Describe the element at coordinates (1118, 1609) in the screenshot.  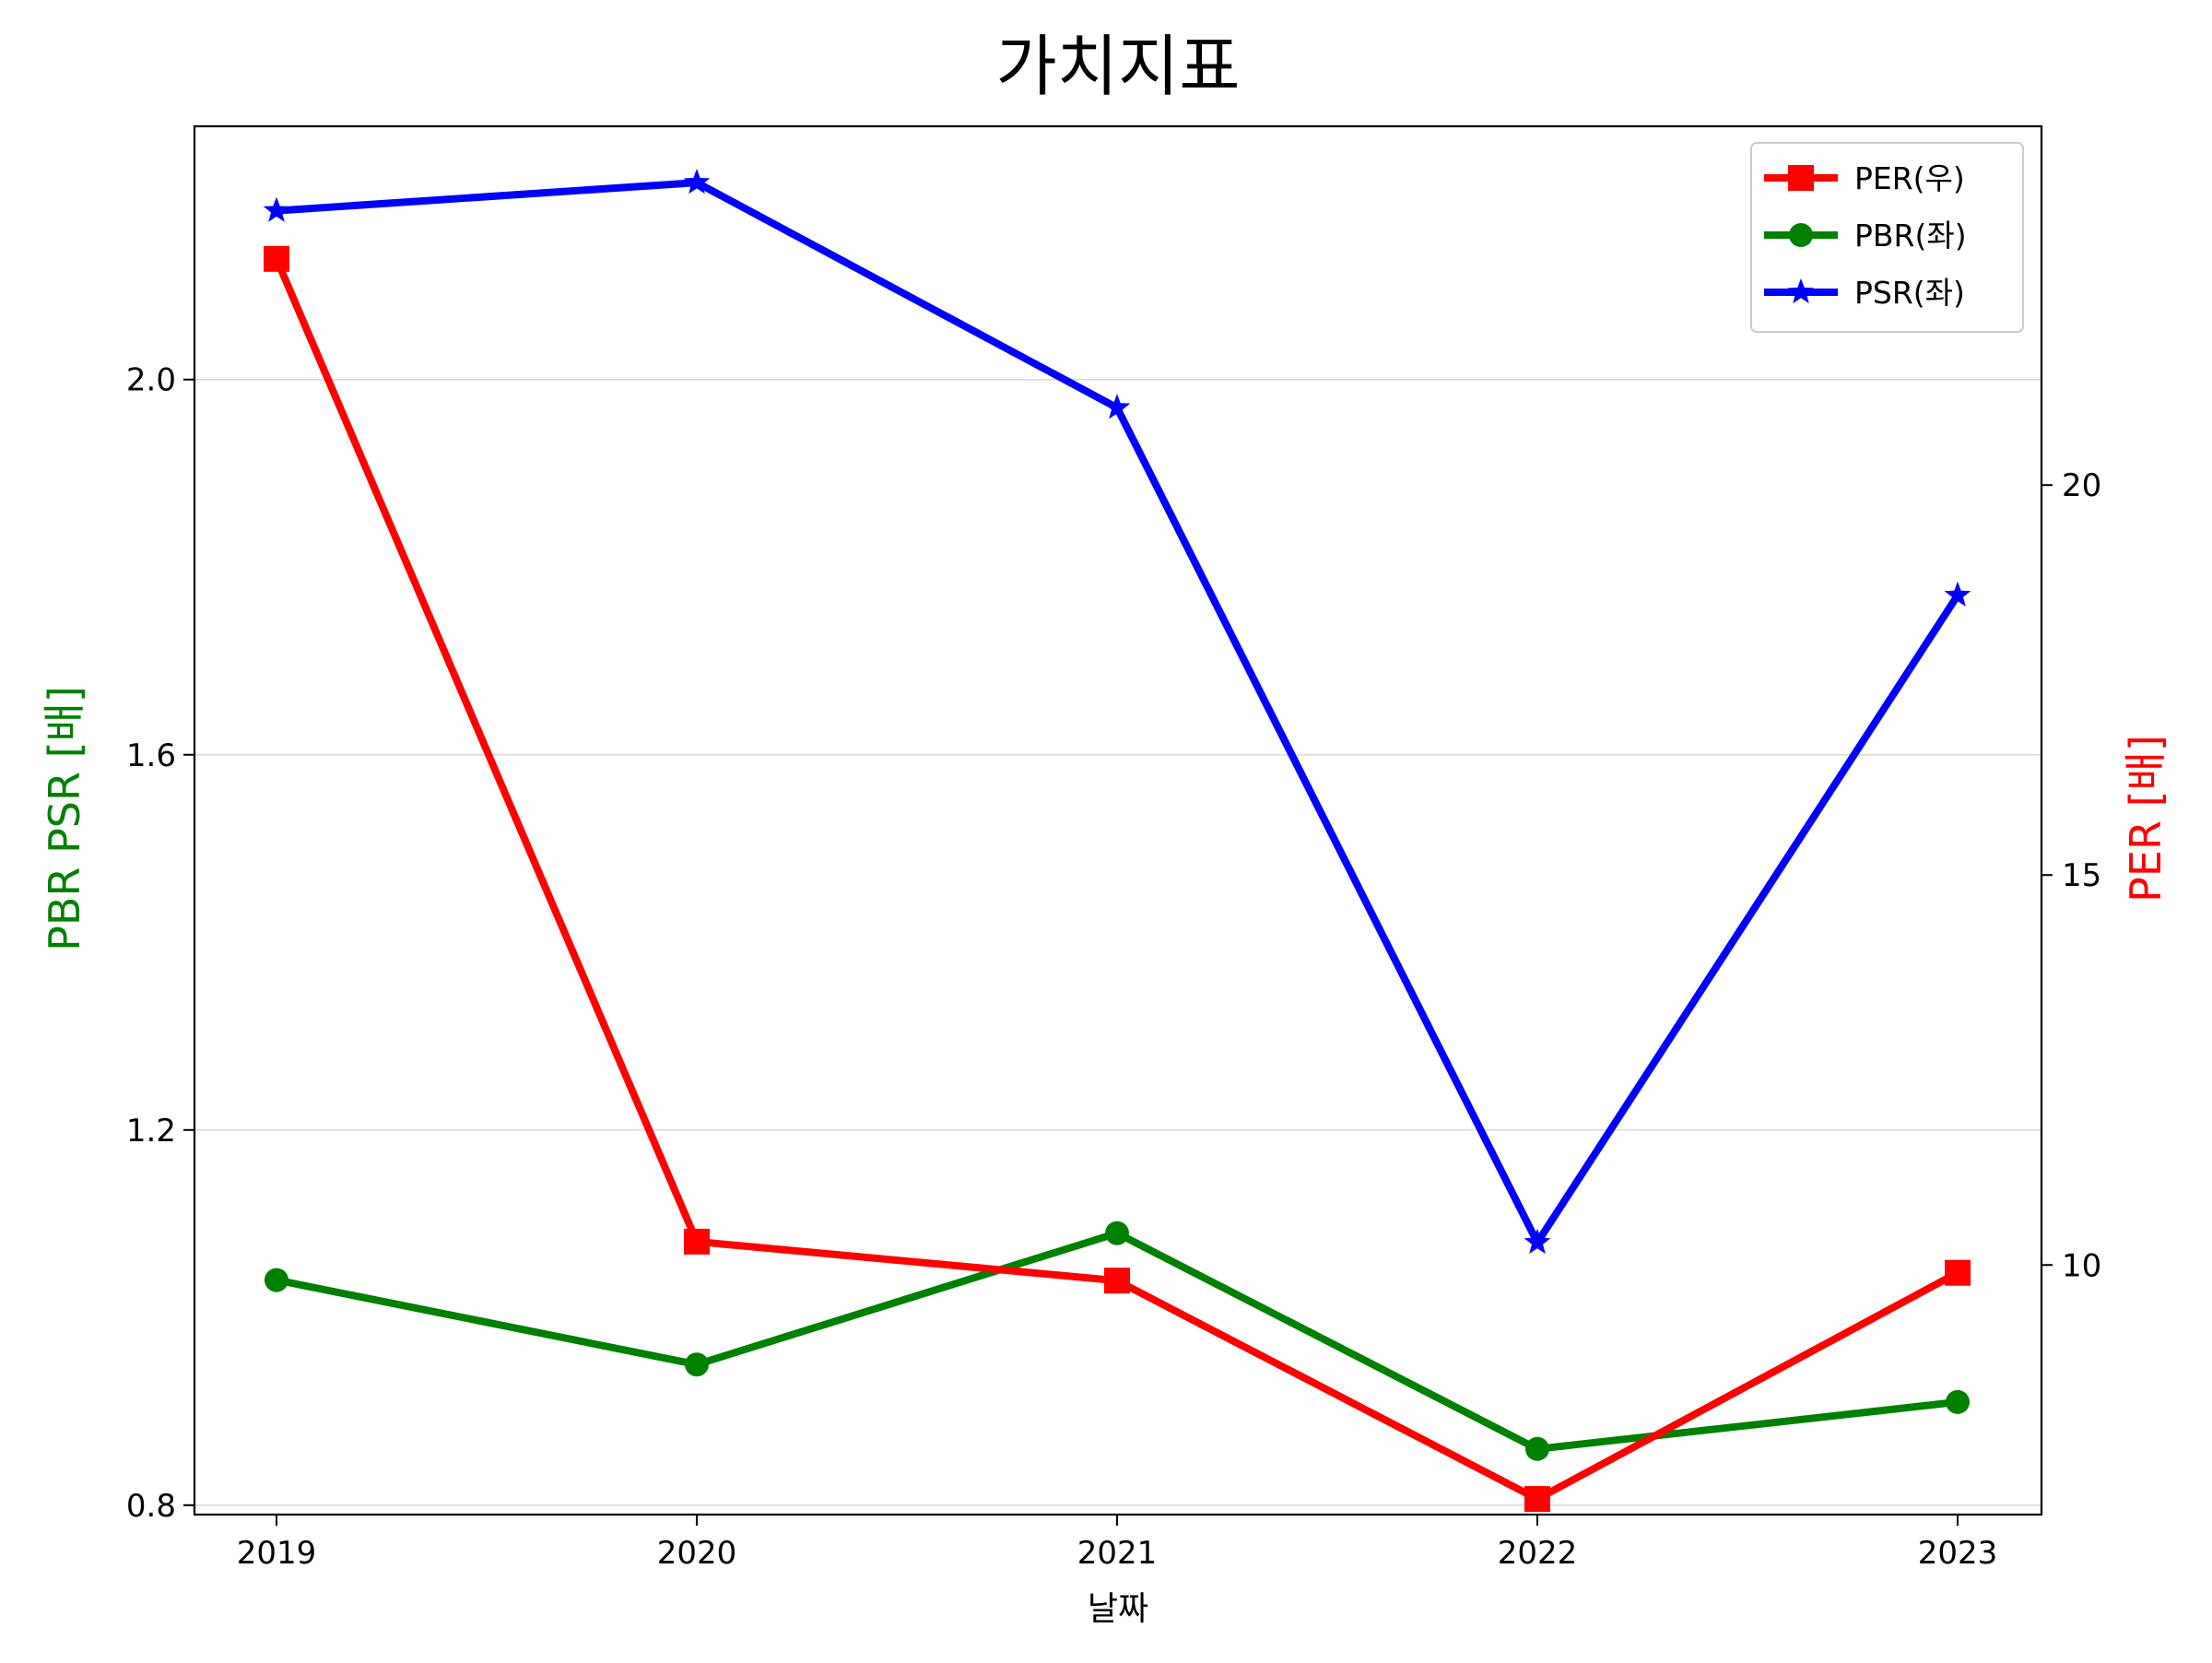
I see `x-axis-label: 날짜` at that location.